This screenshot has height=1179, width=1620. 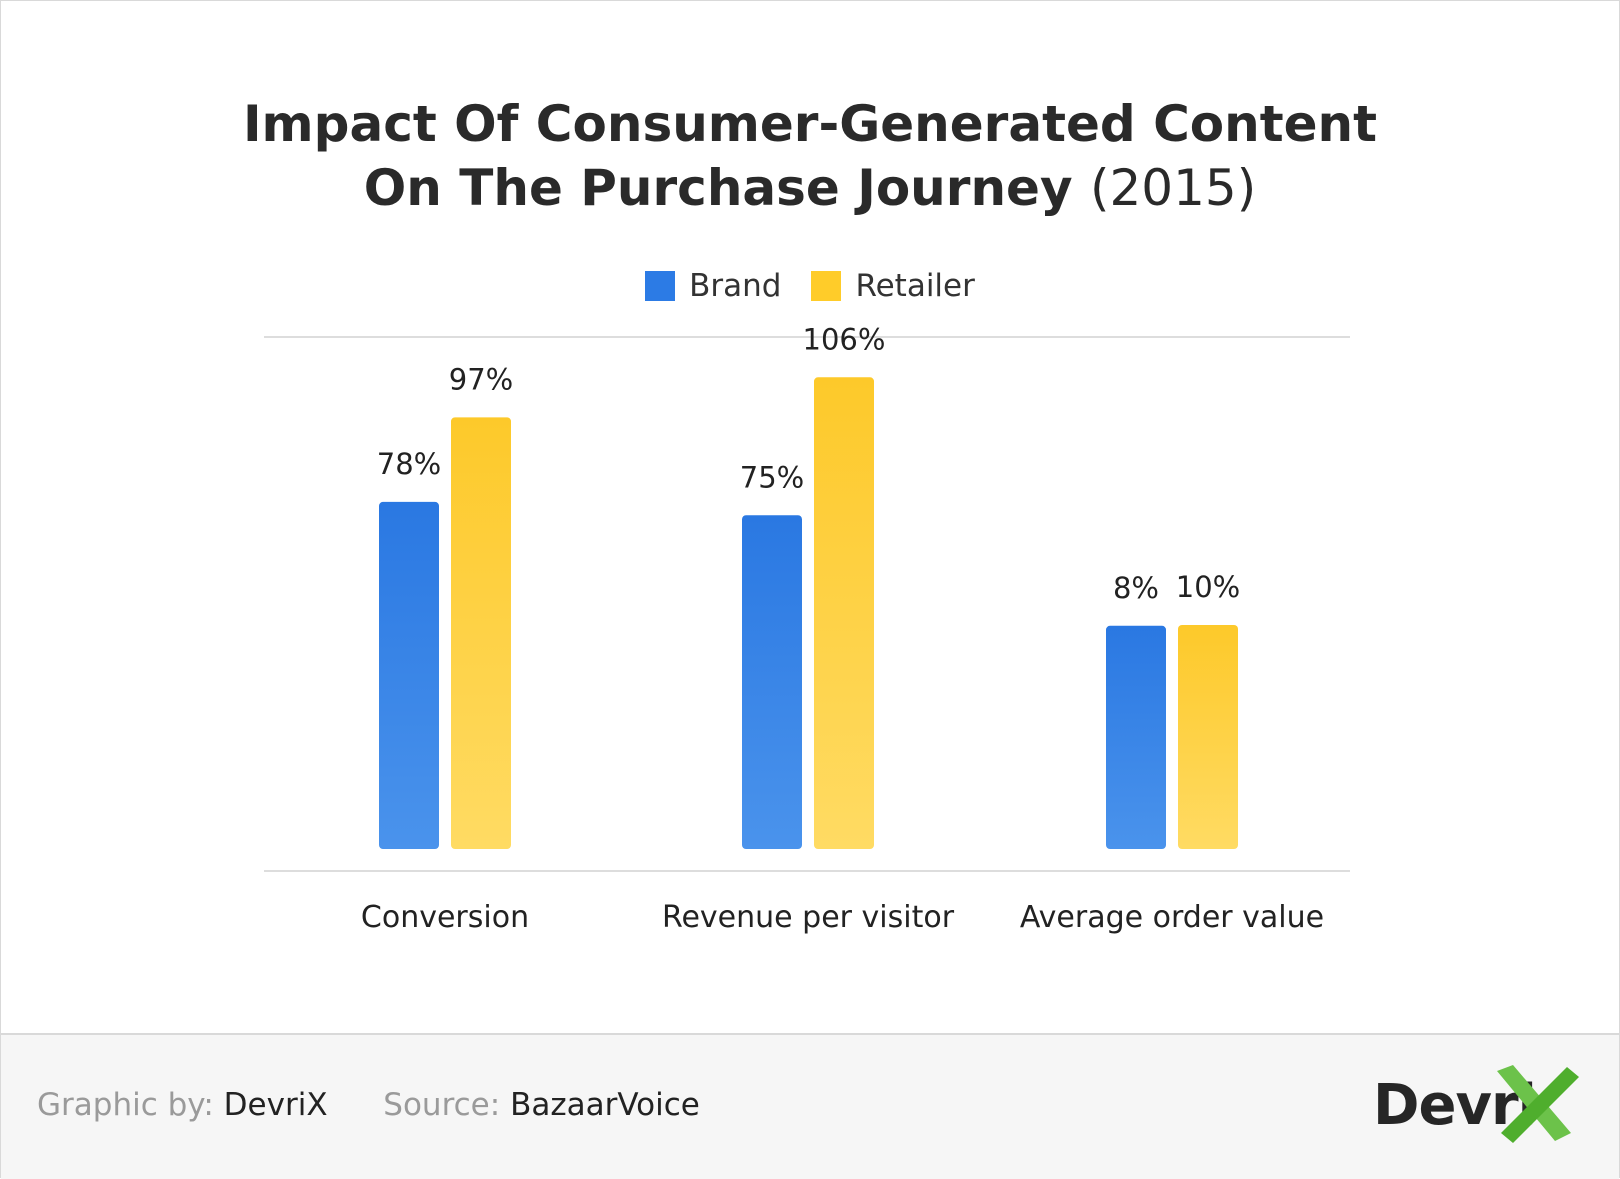 What do you see at coordinates (826, 286) in the screenshot?
I see `legend-swatch-retailer` at bounding box center [826, 286].